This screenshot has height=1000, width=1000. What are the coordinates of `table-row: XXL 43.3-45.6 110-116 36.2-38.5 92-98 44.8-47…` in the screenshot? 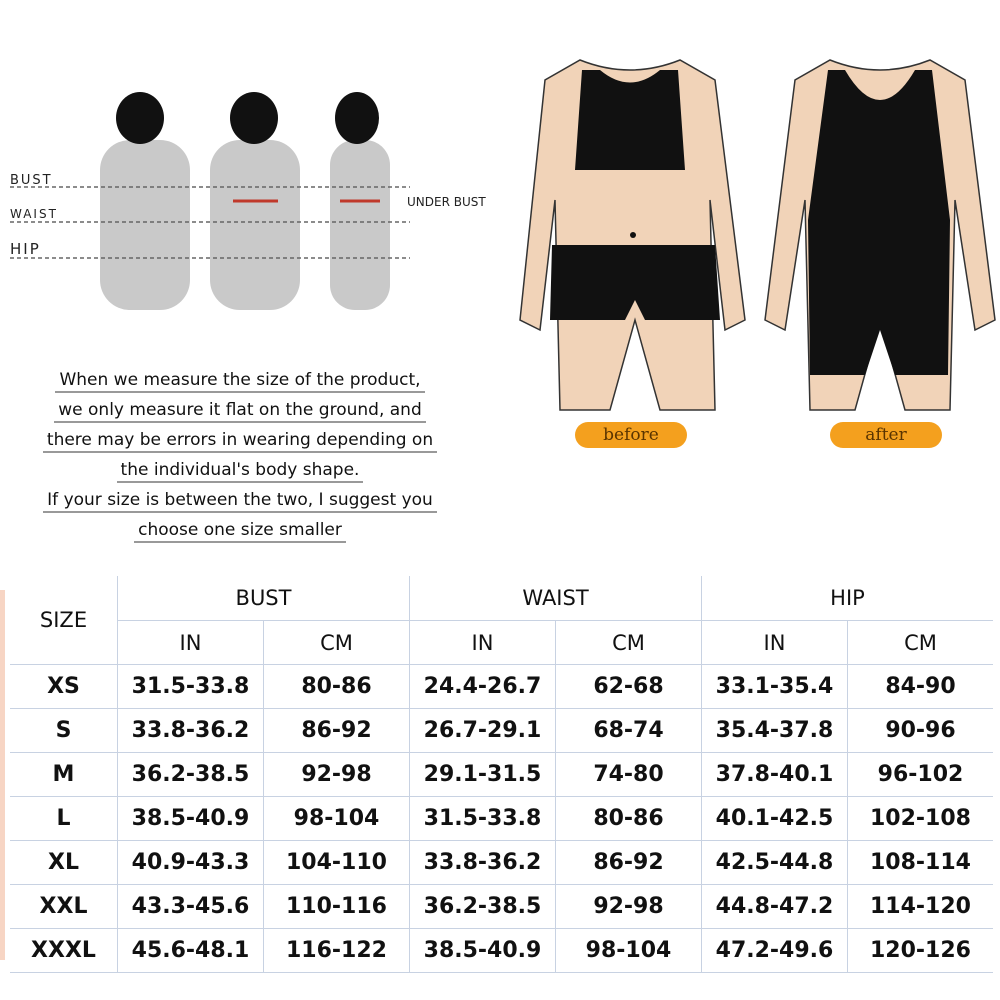 It's located at (501, 906).